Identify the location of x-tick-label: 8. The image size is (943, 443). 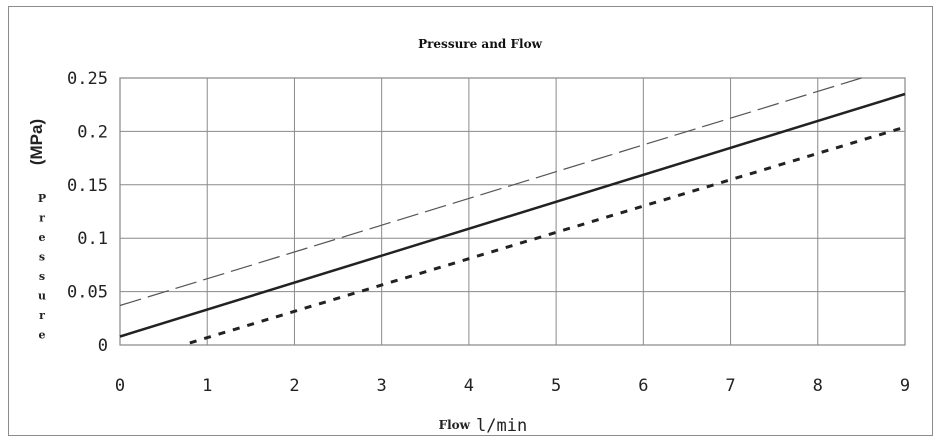
(818, 386).